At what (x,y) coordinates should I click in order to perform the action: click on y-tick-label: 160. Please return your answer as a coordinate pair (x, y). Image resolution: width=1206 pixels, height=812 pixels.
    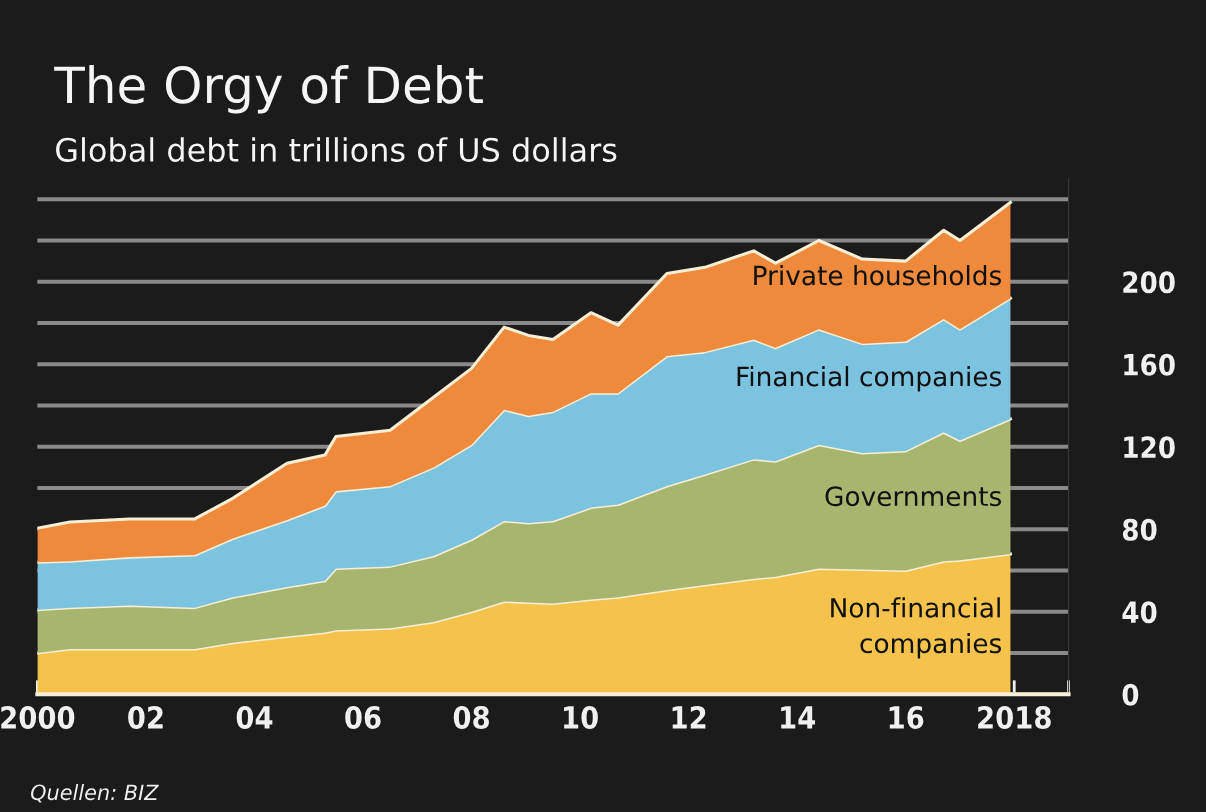
    Looking at the image, I should click on (1149, 364).